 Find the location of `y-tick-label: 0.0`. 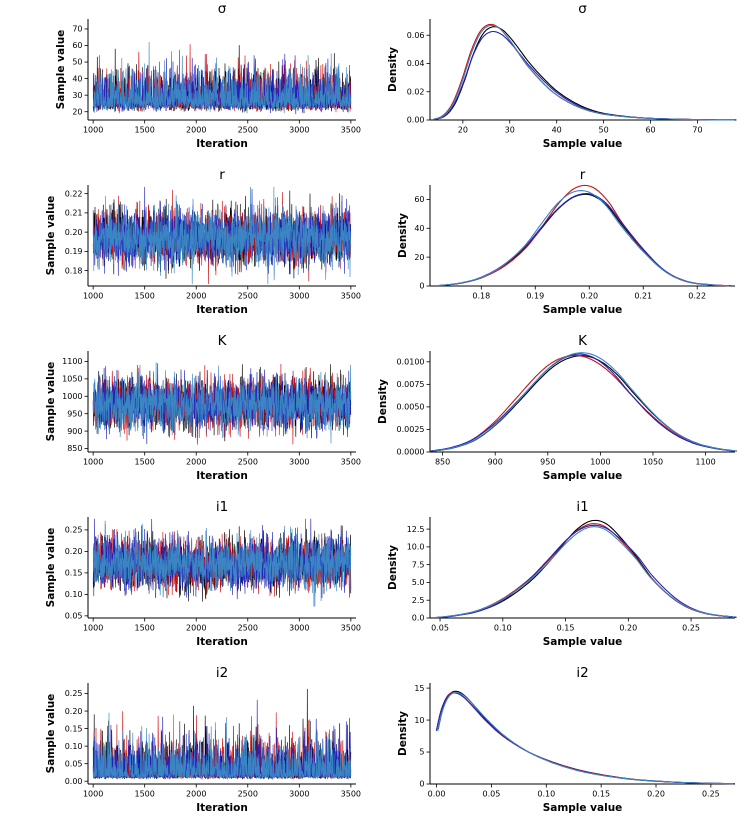

y-tick-label: 0.0 is located at coordinates (418, 618).